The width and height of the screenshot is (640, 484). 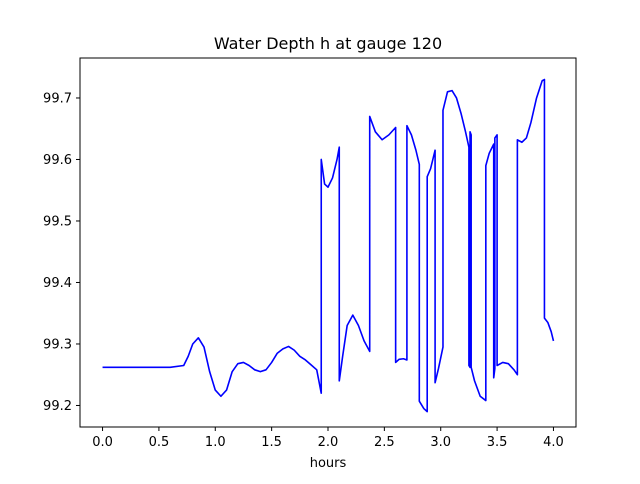 I want to click on y-tick-label: 99.2, so click(x=57, y=406).